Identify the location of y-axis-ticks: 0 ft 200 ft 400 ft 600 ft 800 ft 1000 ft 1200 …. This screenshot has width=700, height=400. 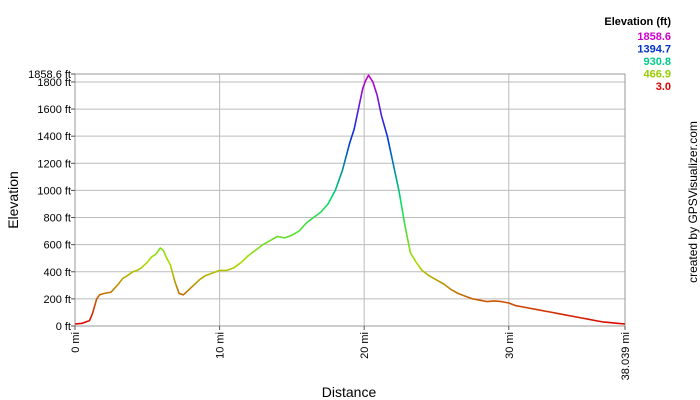
(51, 201).